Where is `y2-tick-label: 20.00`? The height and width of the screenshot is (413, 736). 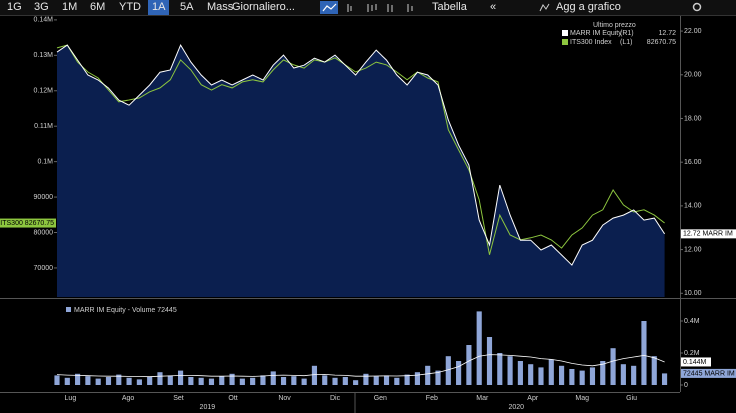 y2-tick-label: 20.00 is located at coordinates (693, 75).